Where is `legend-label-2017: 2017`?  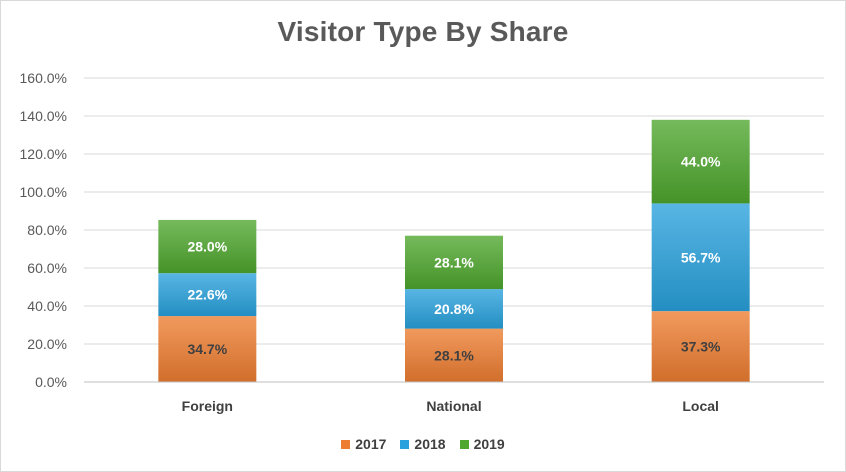
legend-label-2017: 2017 is located at coordinates (371, 444).